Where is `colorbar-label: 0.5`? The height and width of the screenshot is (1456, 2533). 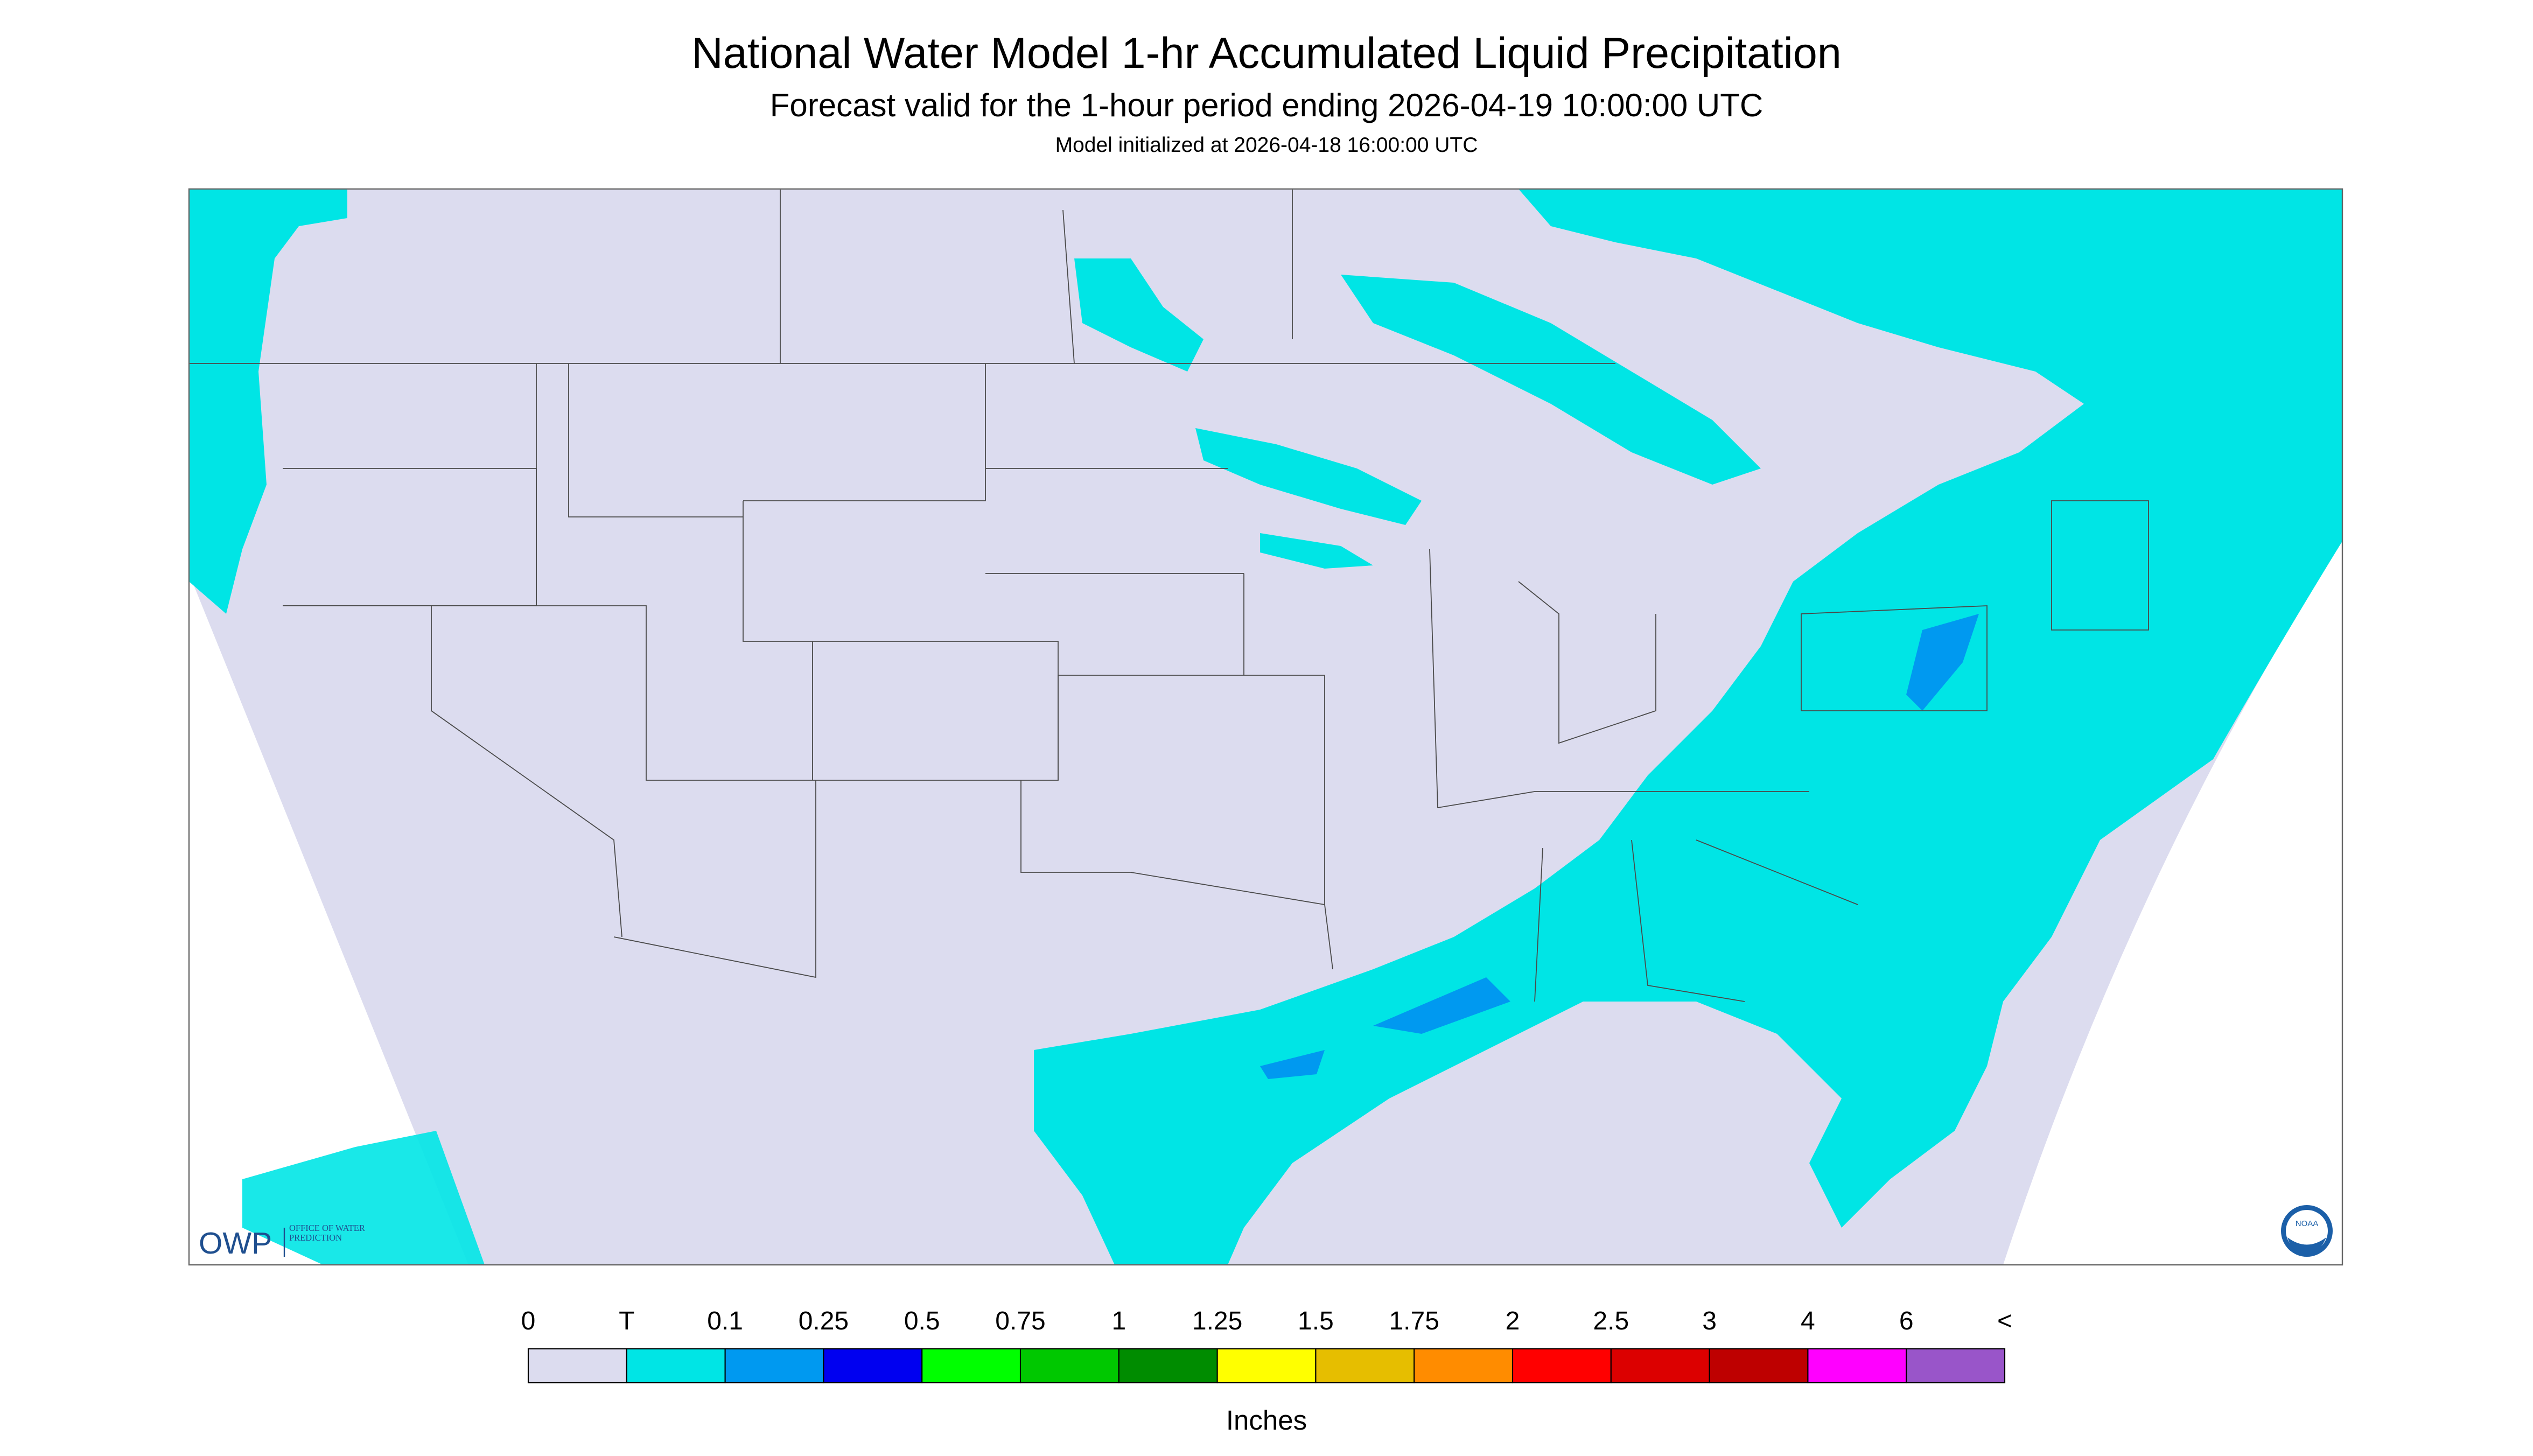 colorbar-label: 0.5 is located at coordinates (922, 1321).